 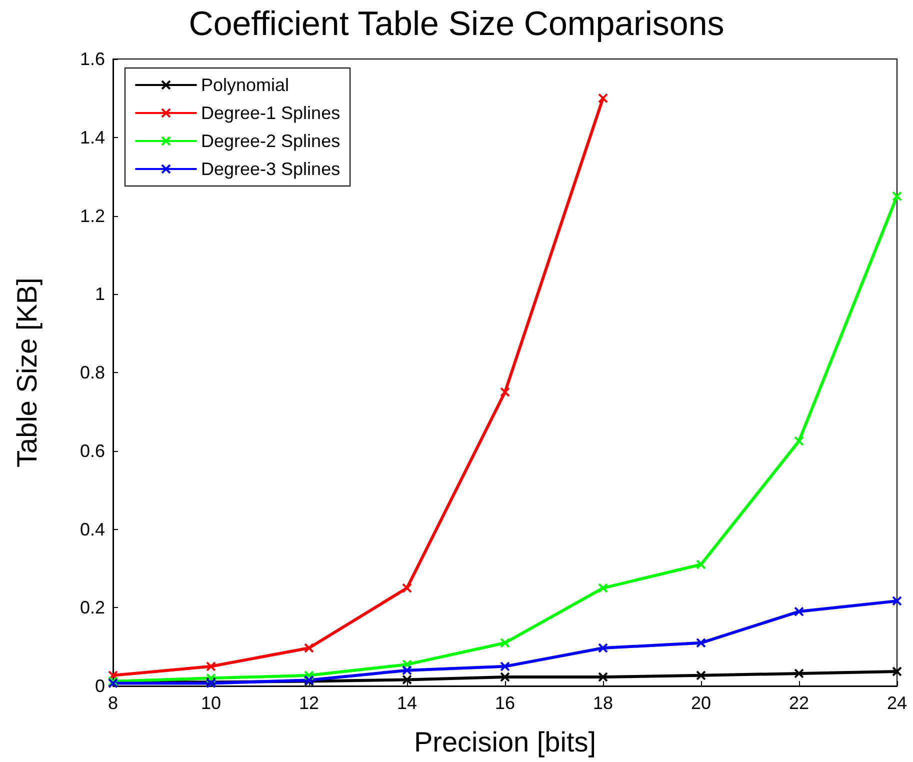 I want to click on y-tick-label: 0.6, so click(x=92, y=450).